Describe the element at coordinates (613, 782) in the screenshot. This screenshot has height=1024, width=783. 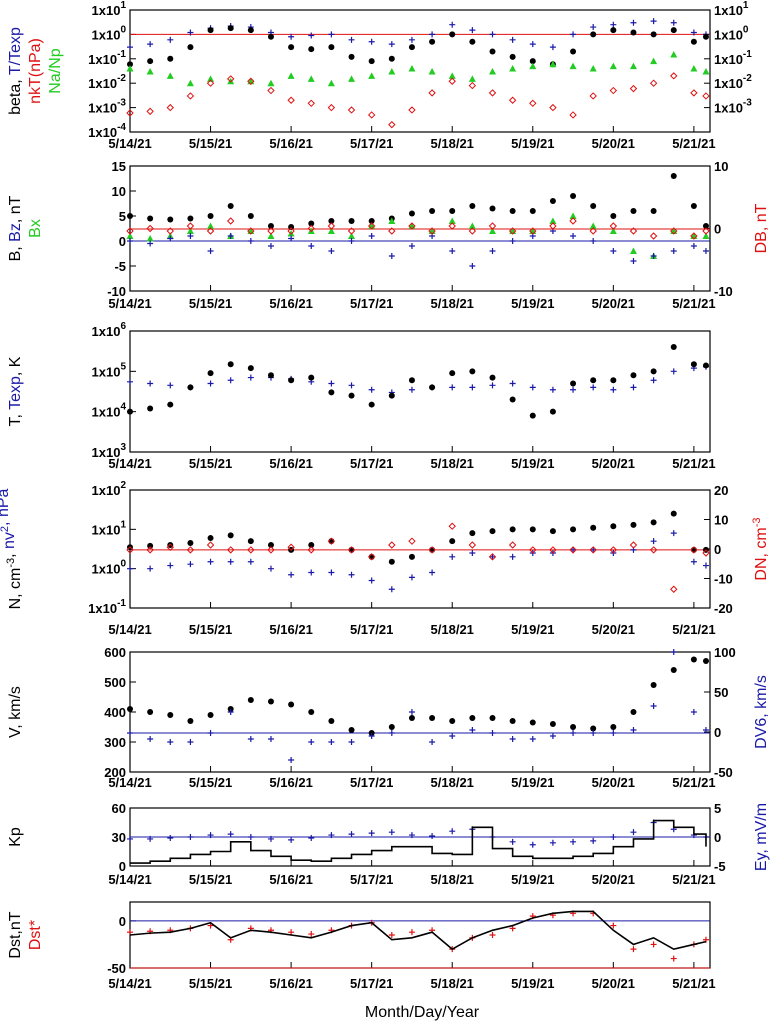
I see `x-tick-label: 5/20/21` at that location.